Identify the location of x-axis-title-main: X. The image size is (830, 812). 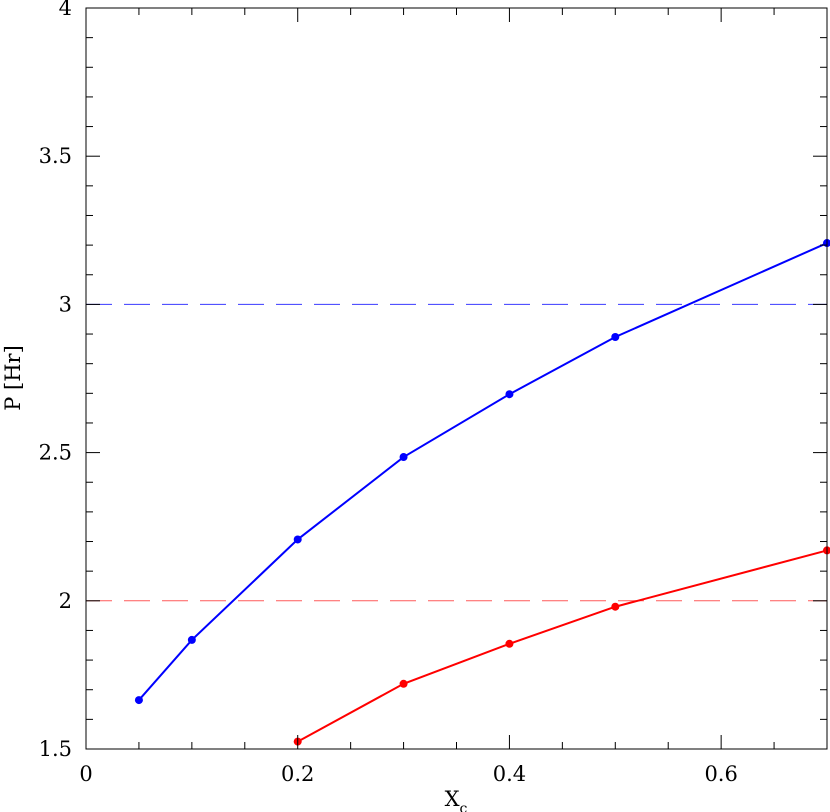
(452, 799).